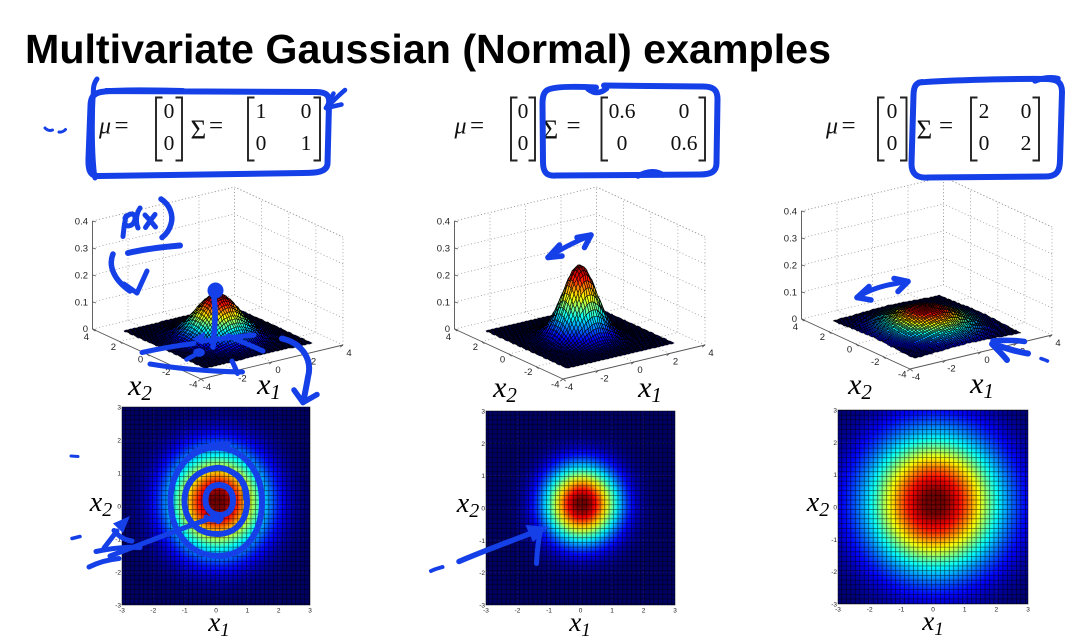 This screenshot has width=1066, height=639. What do you see at coordinates (981, 385) in the screenshot?
I see `svg-text: x1` at bounding box center [981, 385].